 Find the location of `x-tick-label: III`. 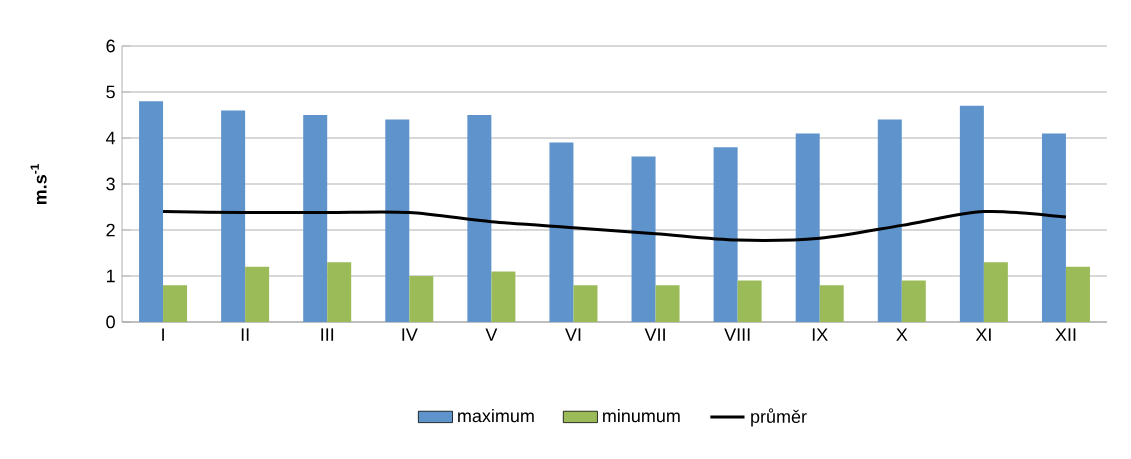

x-tick-label: III is located at coordinates (327, 334).